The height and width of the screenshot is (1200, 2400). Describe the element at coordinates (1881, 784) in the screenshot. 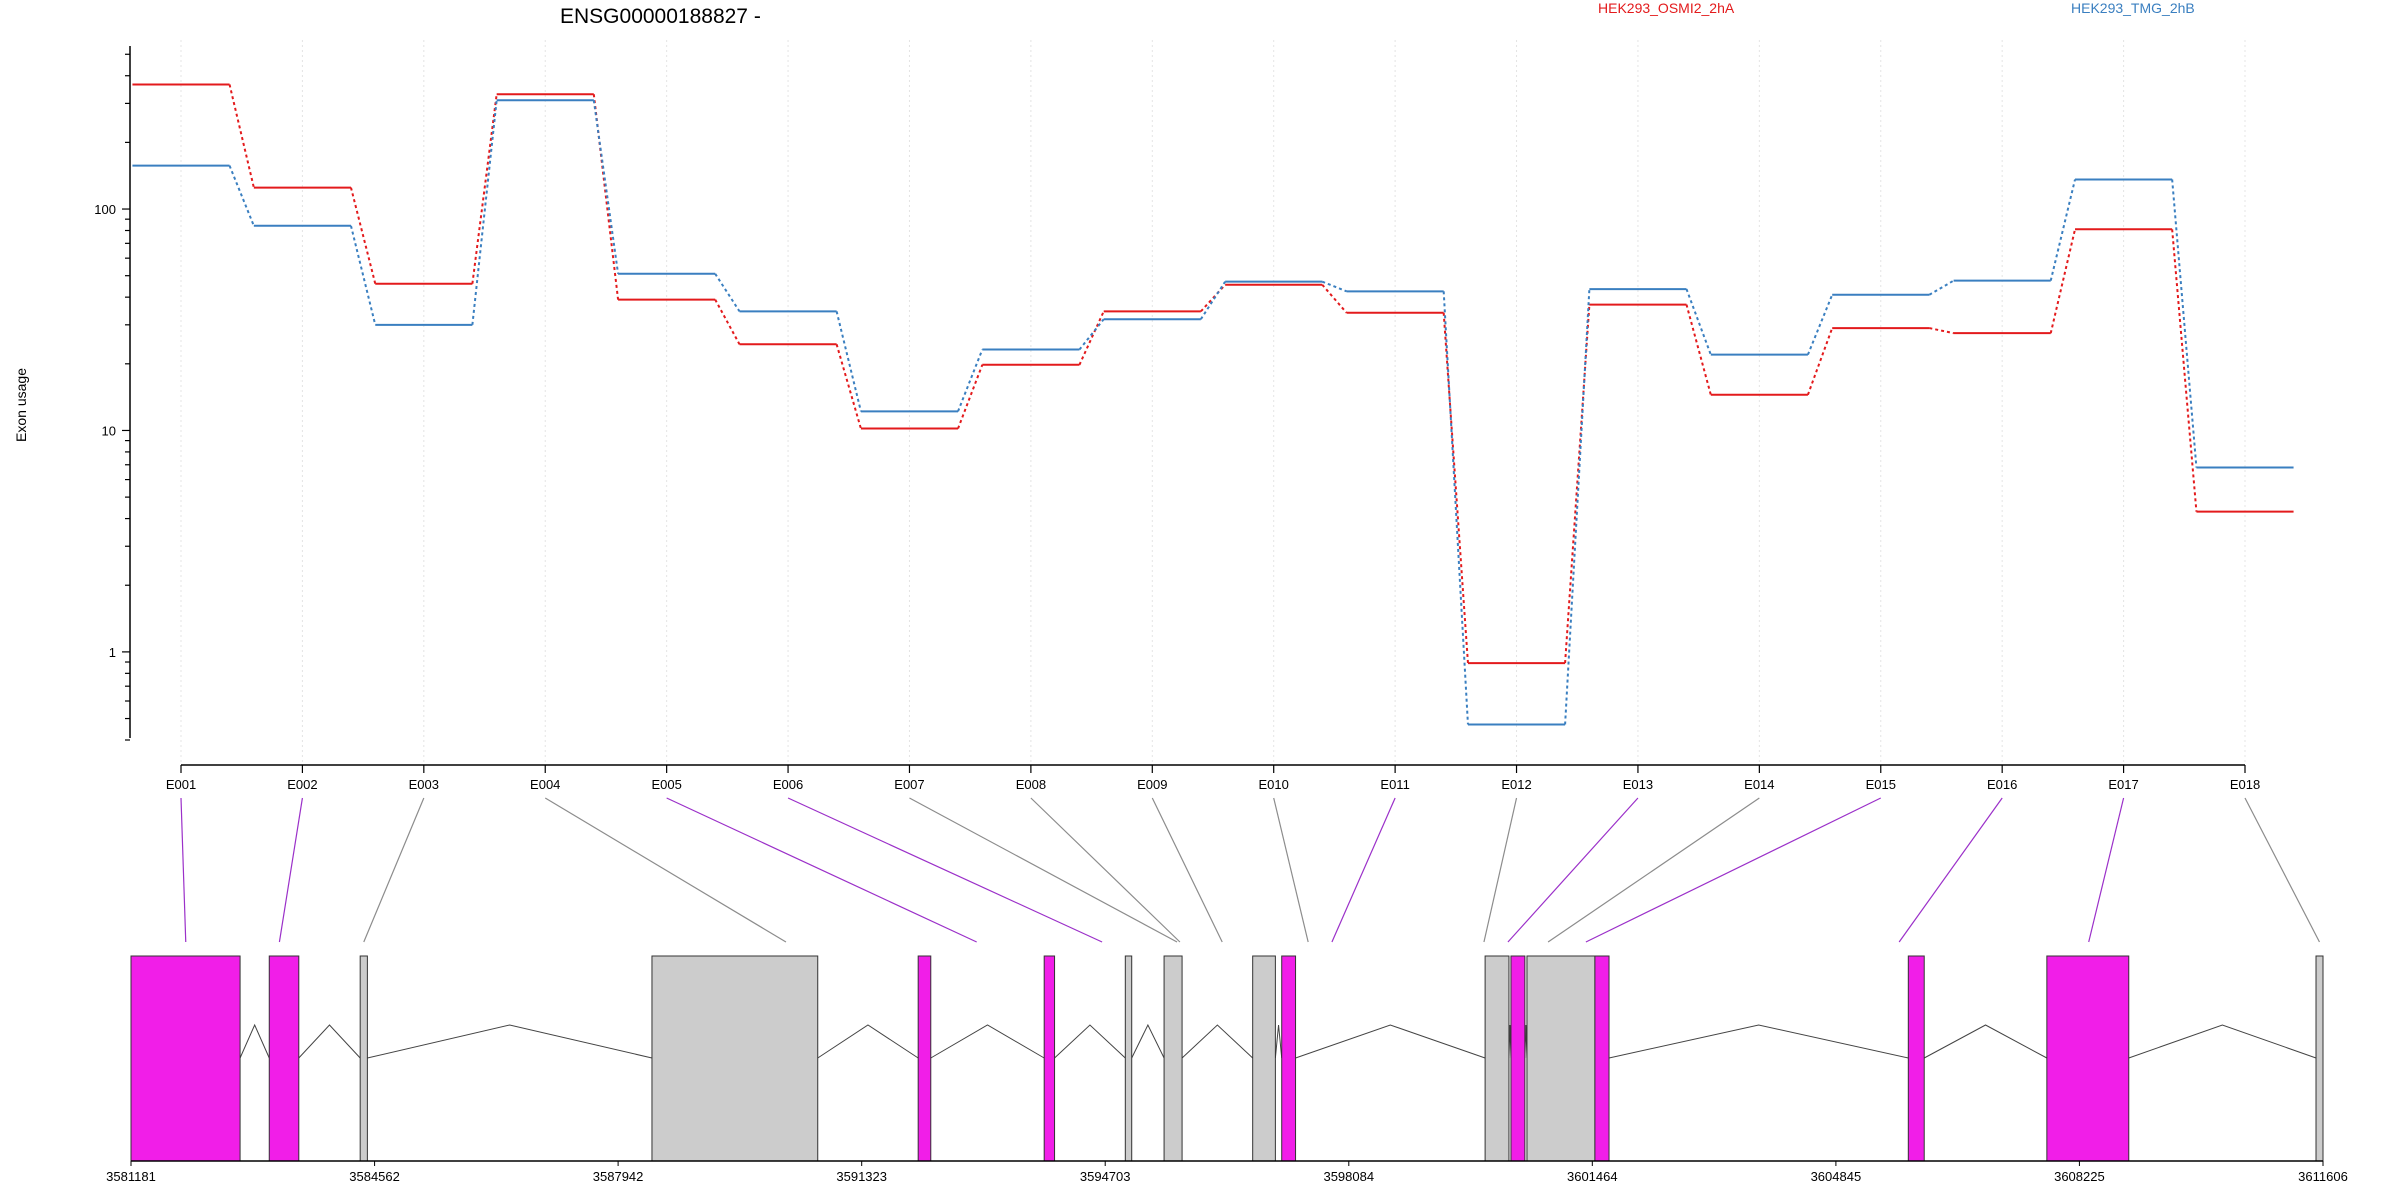

I see `x-tick-label: E015` at that location.